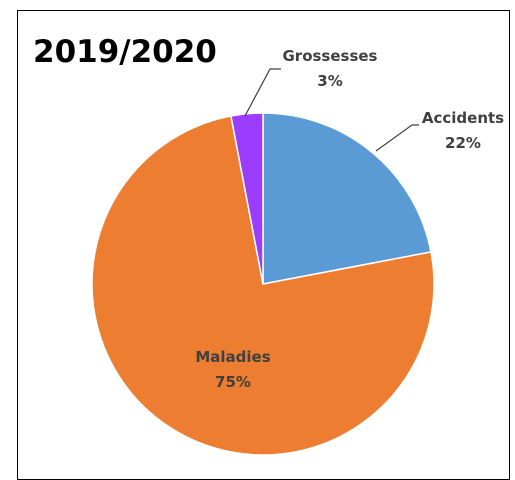 Image resolution: width=515 pixels, height=480 pixels. I want to click on slice-label-accidents-value: 22%, so click(463, 143).